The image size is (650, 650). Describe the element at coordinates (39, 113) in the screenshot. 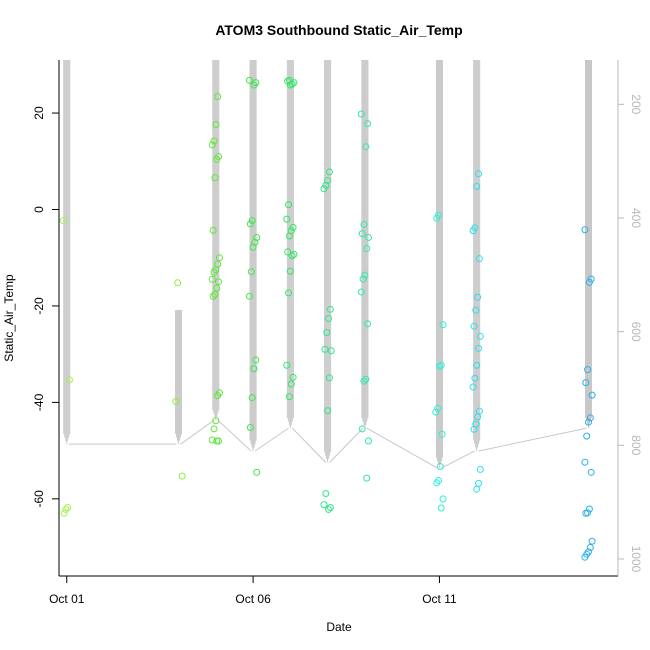

I see `y-tick-label: 20` at that location.